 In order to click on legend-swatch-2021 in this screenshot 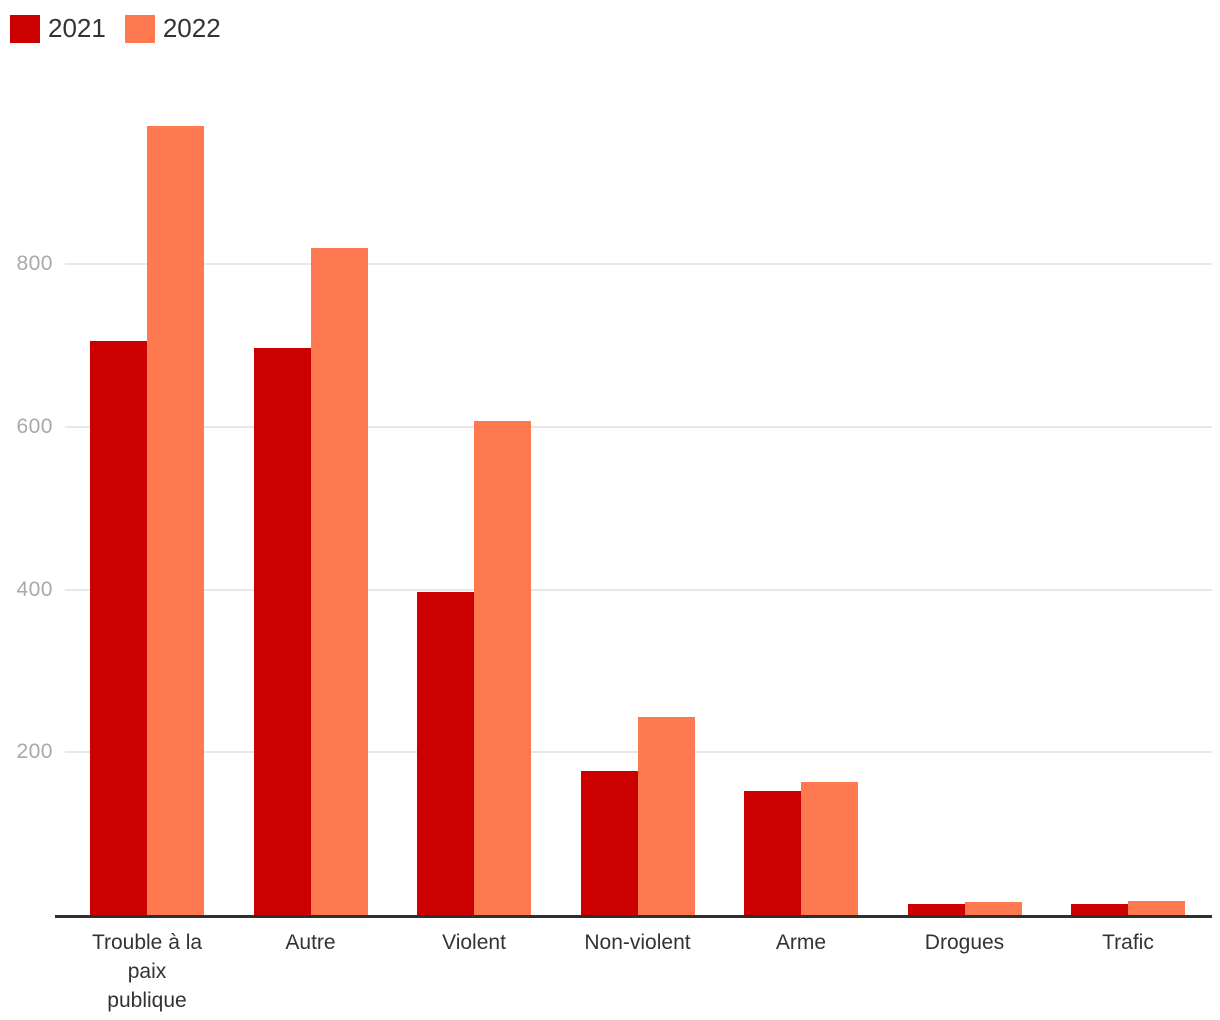, I will do `click(25, 28)`.